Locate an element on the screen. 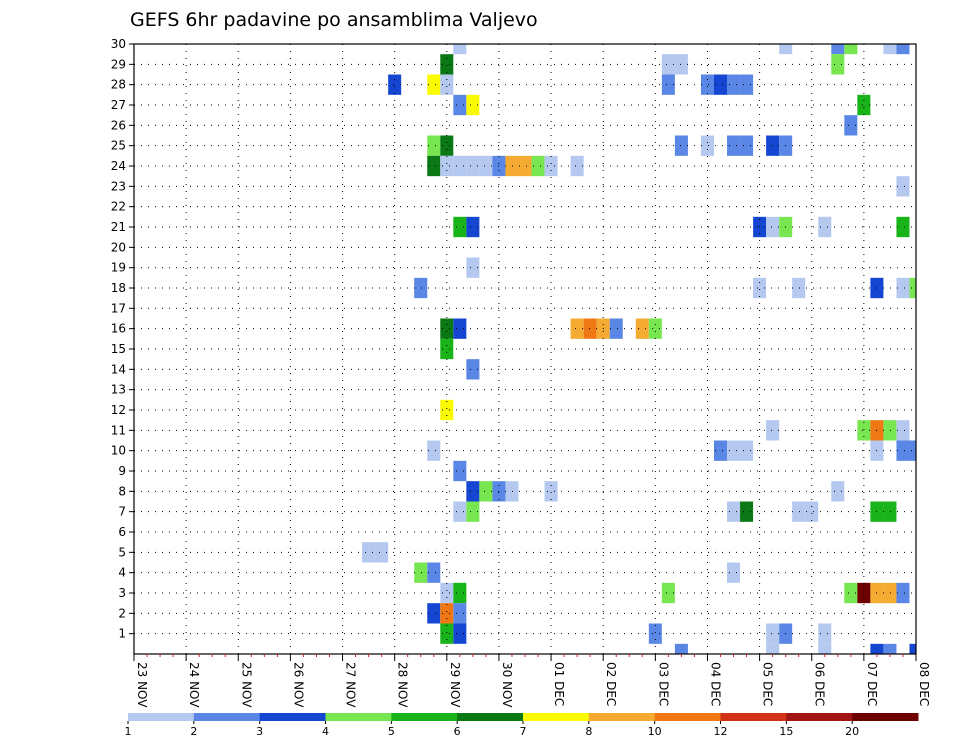 The width and height of the screenshot is (960, 742). y-tick-label: 12 is located at coordinates (118, 410).